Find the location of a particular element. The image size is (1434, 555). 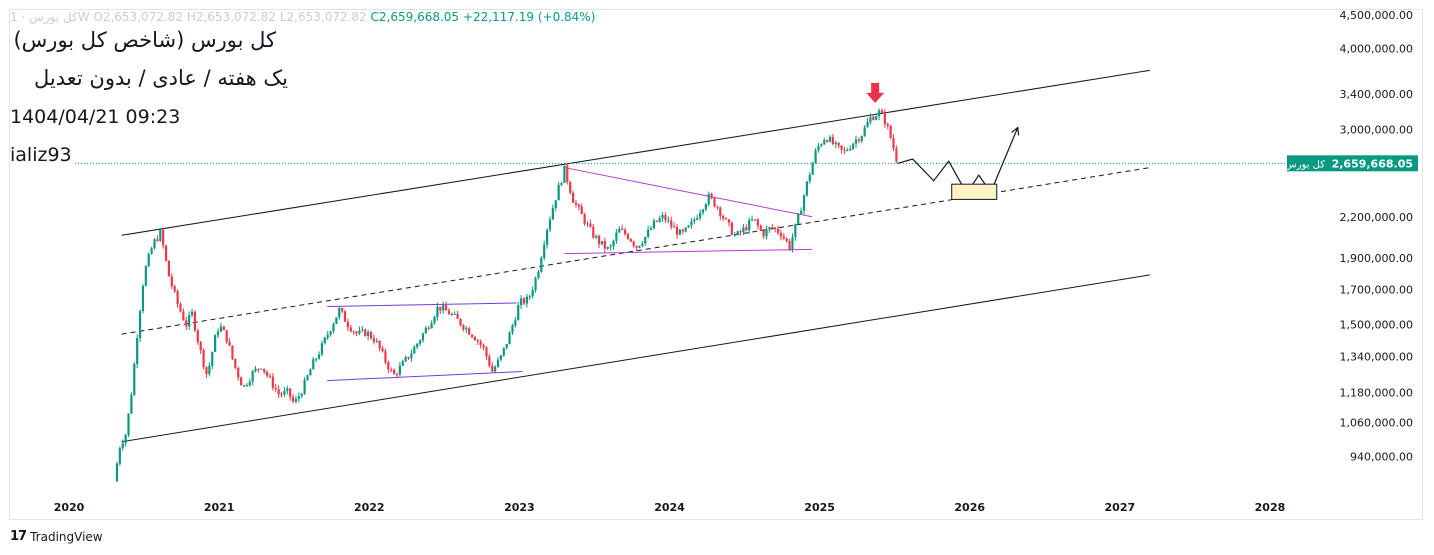

y-tick-label: 4,000,000.00 is located at coordinates (1376, 48).